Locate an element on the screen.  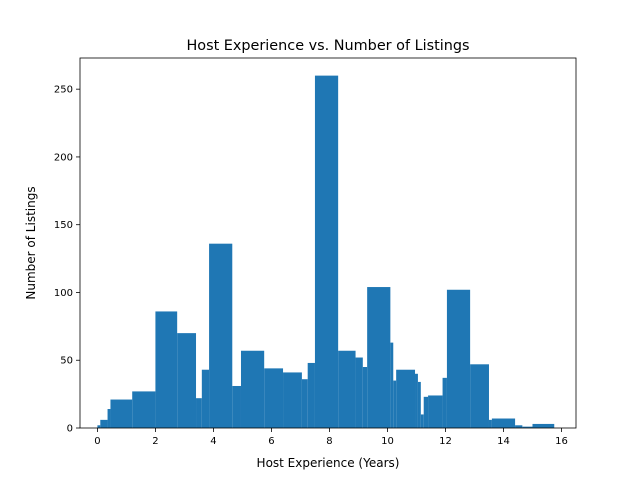
y-axis-ticks: 0 50 100 150 200 250 is located at coordinates (67, 260).